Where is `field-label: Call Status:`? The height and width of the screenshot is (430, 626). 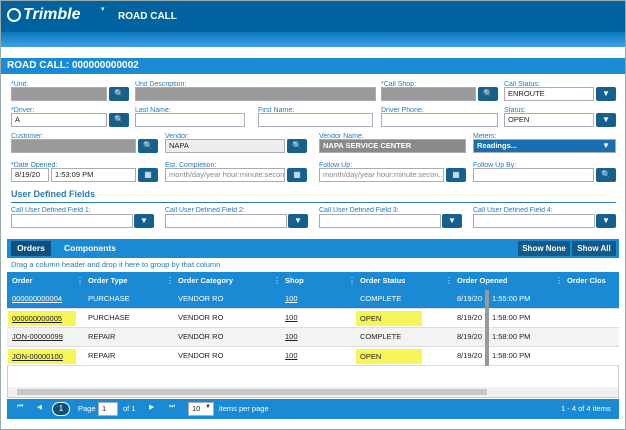 field-label: Call Status: is located at coordinates (522, 84).